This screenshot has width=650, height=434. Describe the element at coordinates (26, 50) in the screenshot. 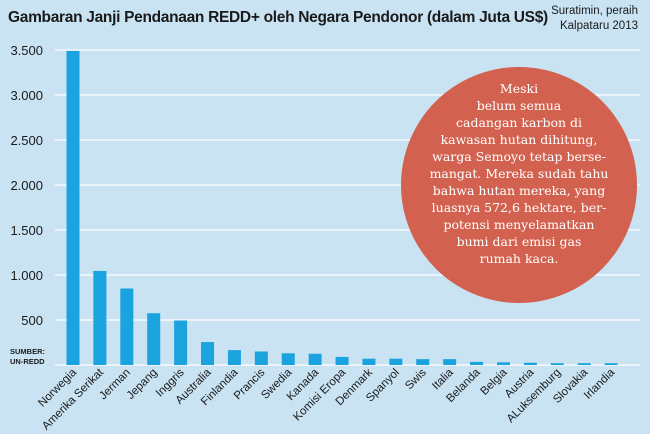

I see `y-tick-label: 3.500` at that location.